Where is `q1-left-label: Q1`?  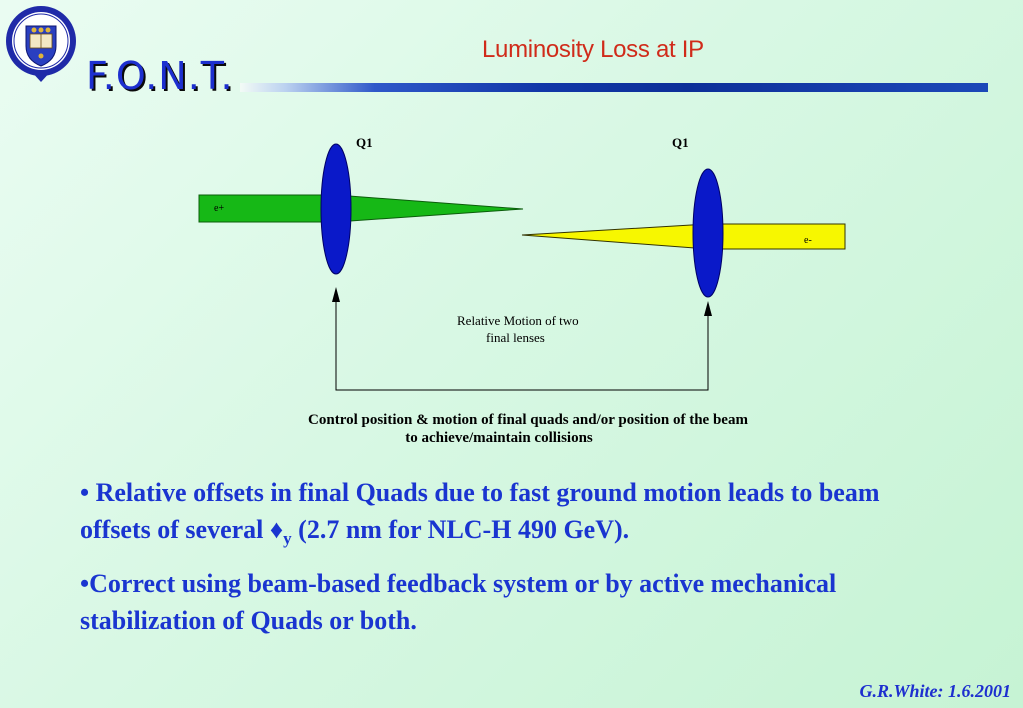
q1-left-label: Q1 is located at coordinates (364, 142).